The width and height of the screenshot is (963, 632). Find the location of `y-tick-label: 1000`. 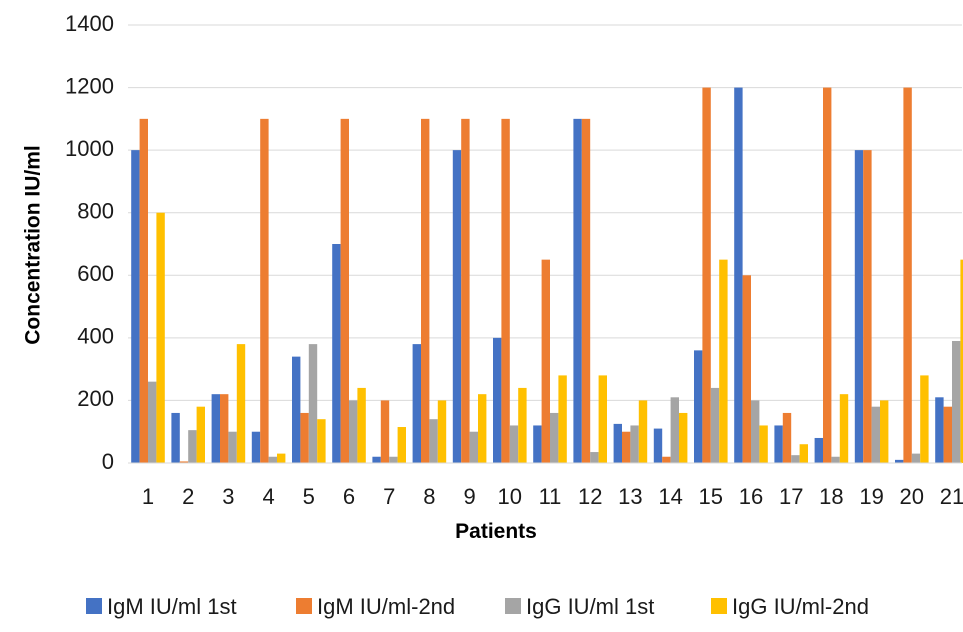

y-tick-label: 1000 is located at coordinates (89, 148).